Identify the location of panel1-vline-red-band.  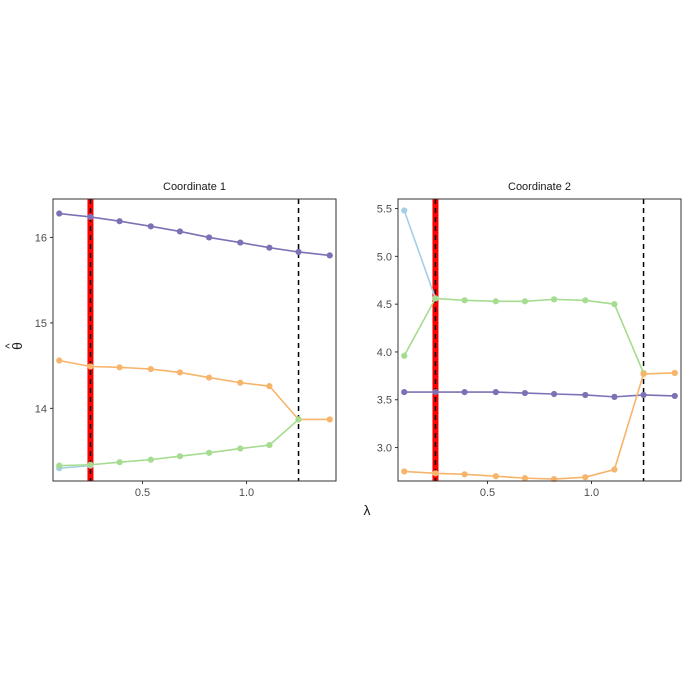
(90, 340).